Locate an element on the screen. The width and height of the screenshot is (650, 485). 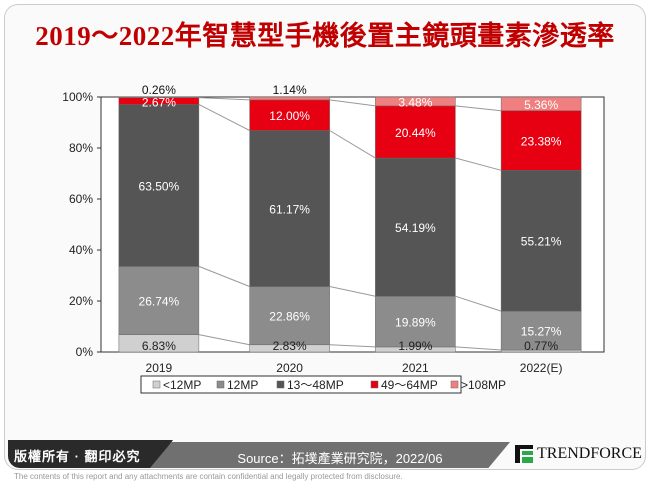
data-label: 5.36% is located at coordinates (541, 105).